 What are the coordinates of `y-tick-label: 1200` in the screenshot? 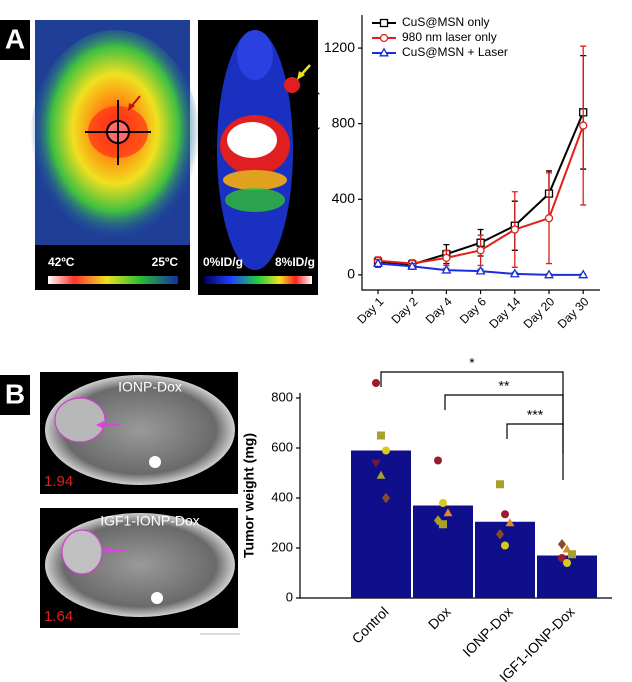 It's located at (339, 47).